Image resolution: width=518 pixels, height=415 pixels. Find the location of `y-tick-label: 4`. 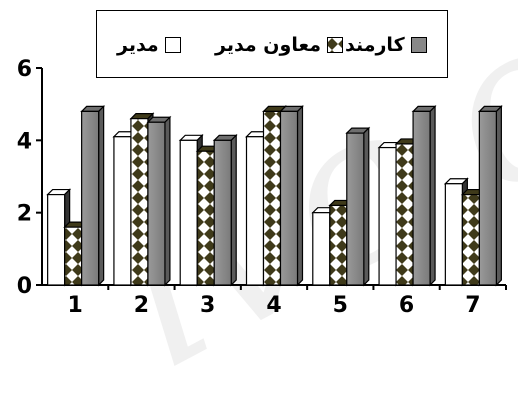

y-tick-label: 4 is located at coordinates (24, 141).